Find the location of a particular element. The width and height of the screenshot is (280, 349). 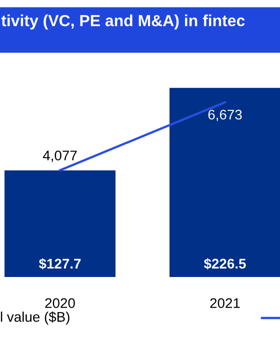

chart-title: tivity (VC, PE and M&A) in fintec is located at coordinates (123, 22).